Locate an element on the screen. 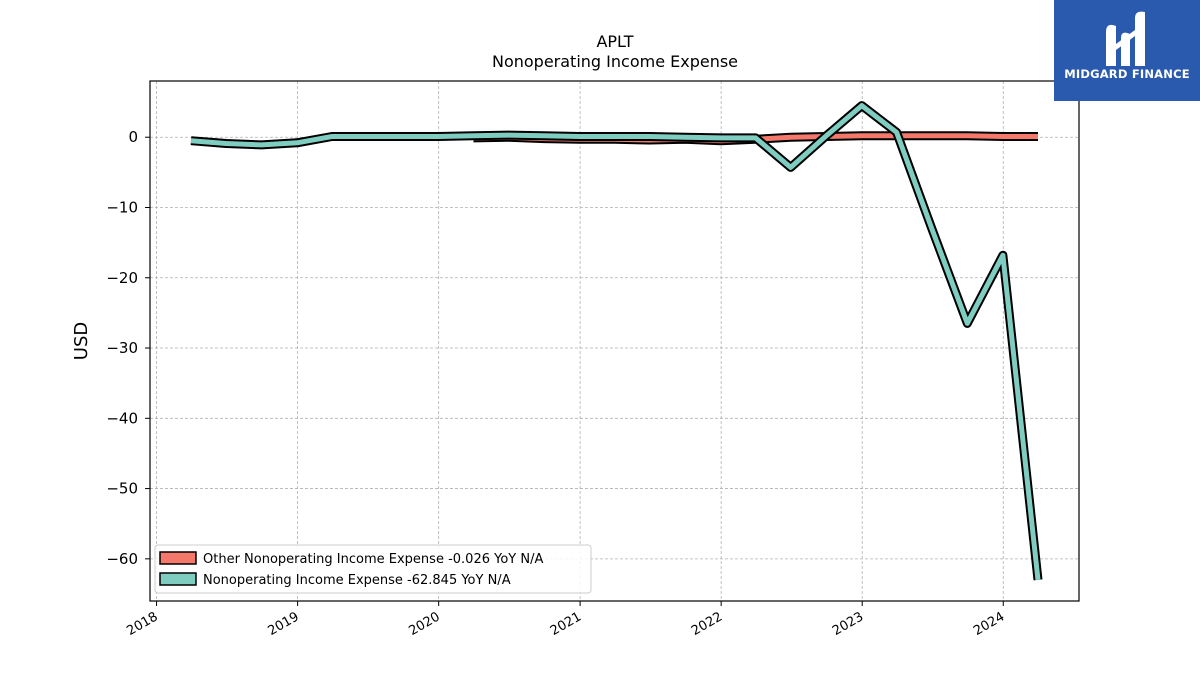  legend-frame is located at coordinates (373, 569).